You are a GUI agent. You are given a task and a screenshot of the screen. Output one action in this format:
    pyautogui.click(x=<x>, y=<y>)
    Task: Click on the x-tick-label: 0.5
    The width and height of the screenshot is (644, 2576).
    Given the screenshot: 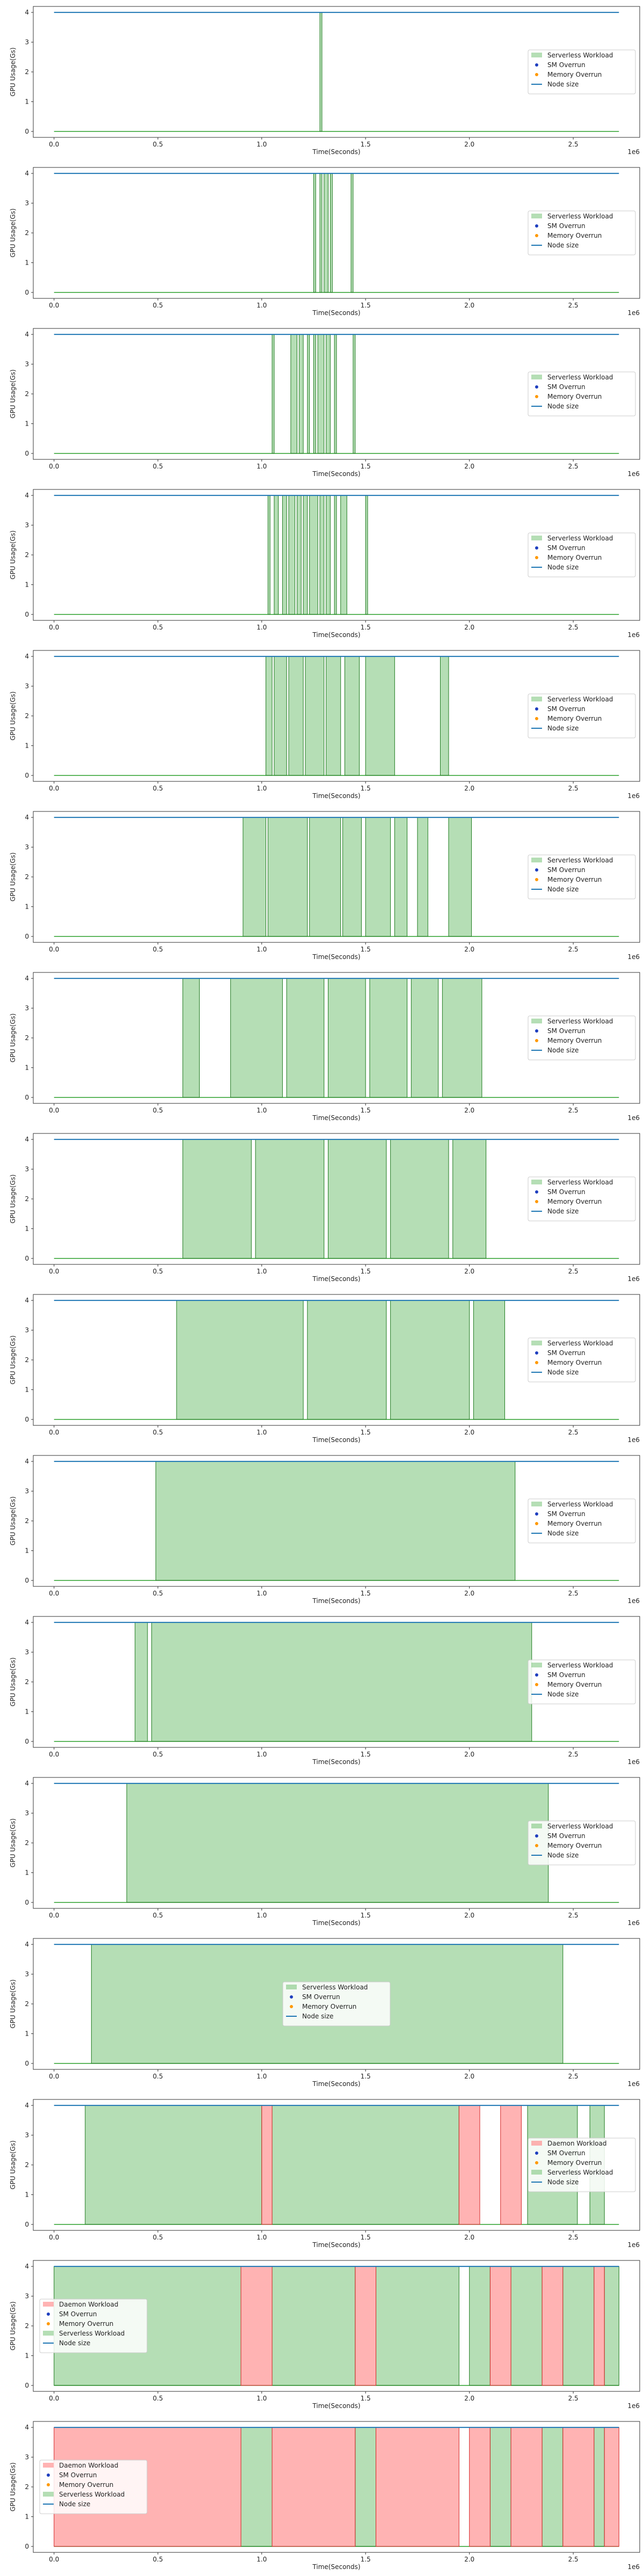 What is the action you would take?
    pyautogui.click(x=158, y=949)
    